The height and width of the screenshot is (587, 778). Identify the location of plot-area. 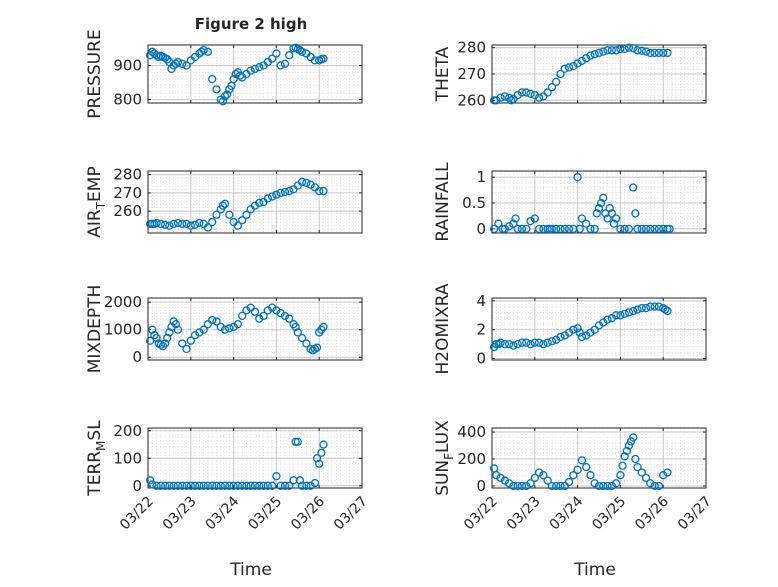
(255, 74).